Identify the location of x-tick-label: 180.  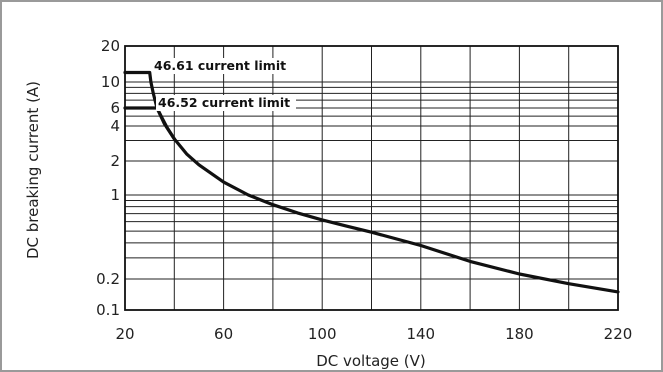
(519, 334).